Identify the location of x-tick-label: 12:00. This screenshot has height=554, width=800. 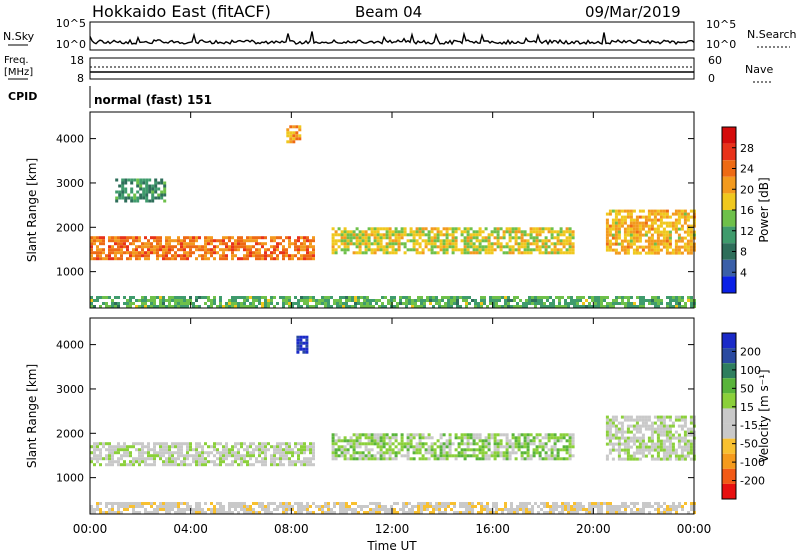
(392, 529).